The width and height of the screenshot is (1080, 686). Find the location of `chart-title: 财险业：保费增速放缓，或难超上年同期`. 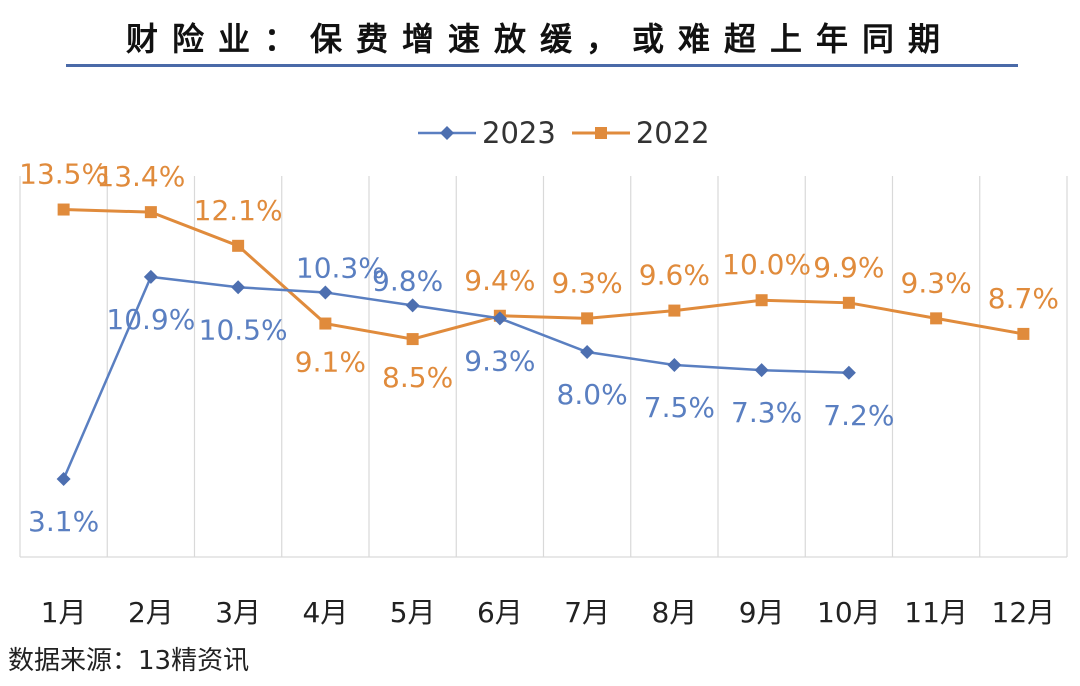

chart-title: 财险业：保费增速放缓，或难超上年同期 is located at coordinates (539, 39).